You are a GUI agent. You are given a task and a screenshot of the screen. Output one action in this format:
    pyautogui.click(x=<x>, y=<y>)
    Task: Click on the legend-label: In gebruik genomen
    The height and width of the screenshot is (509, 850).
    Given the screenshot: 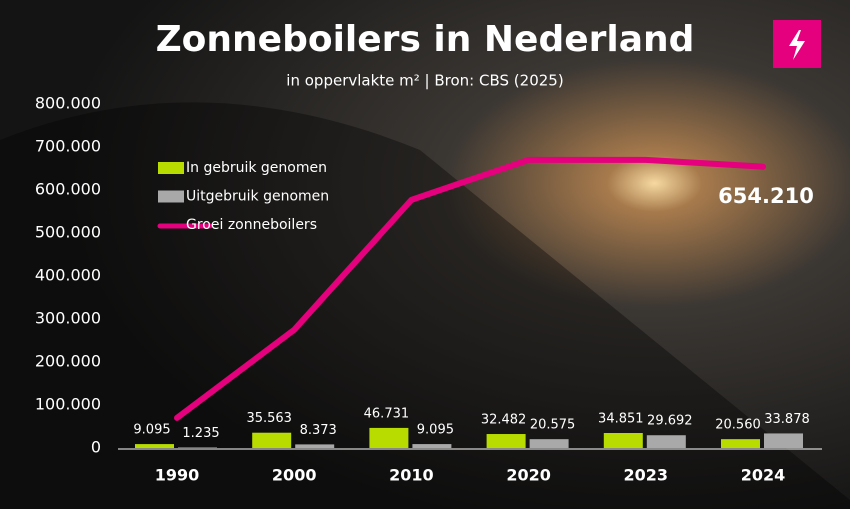 What is the action you would take?
    pyautogui.click(x=256, y=168)
    